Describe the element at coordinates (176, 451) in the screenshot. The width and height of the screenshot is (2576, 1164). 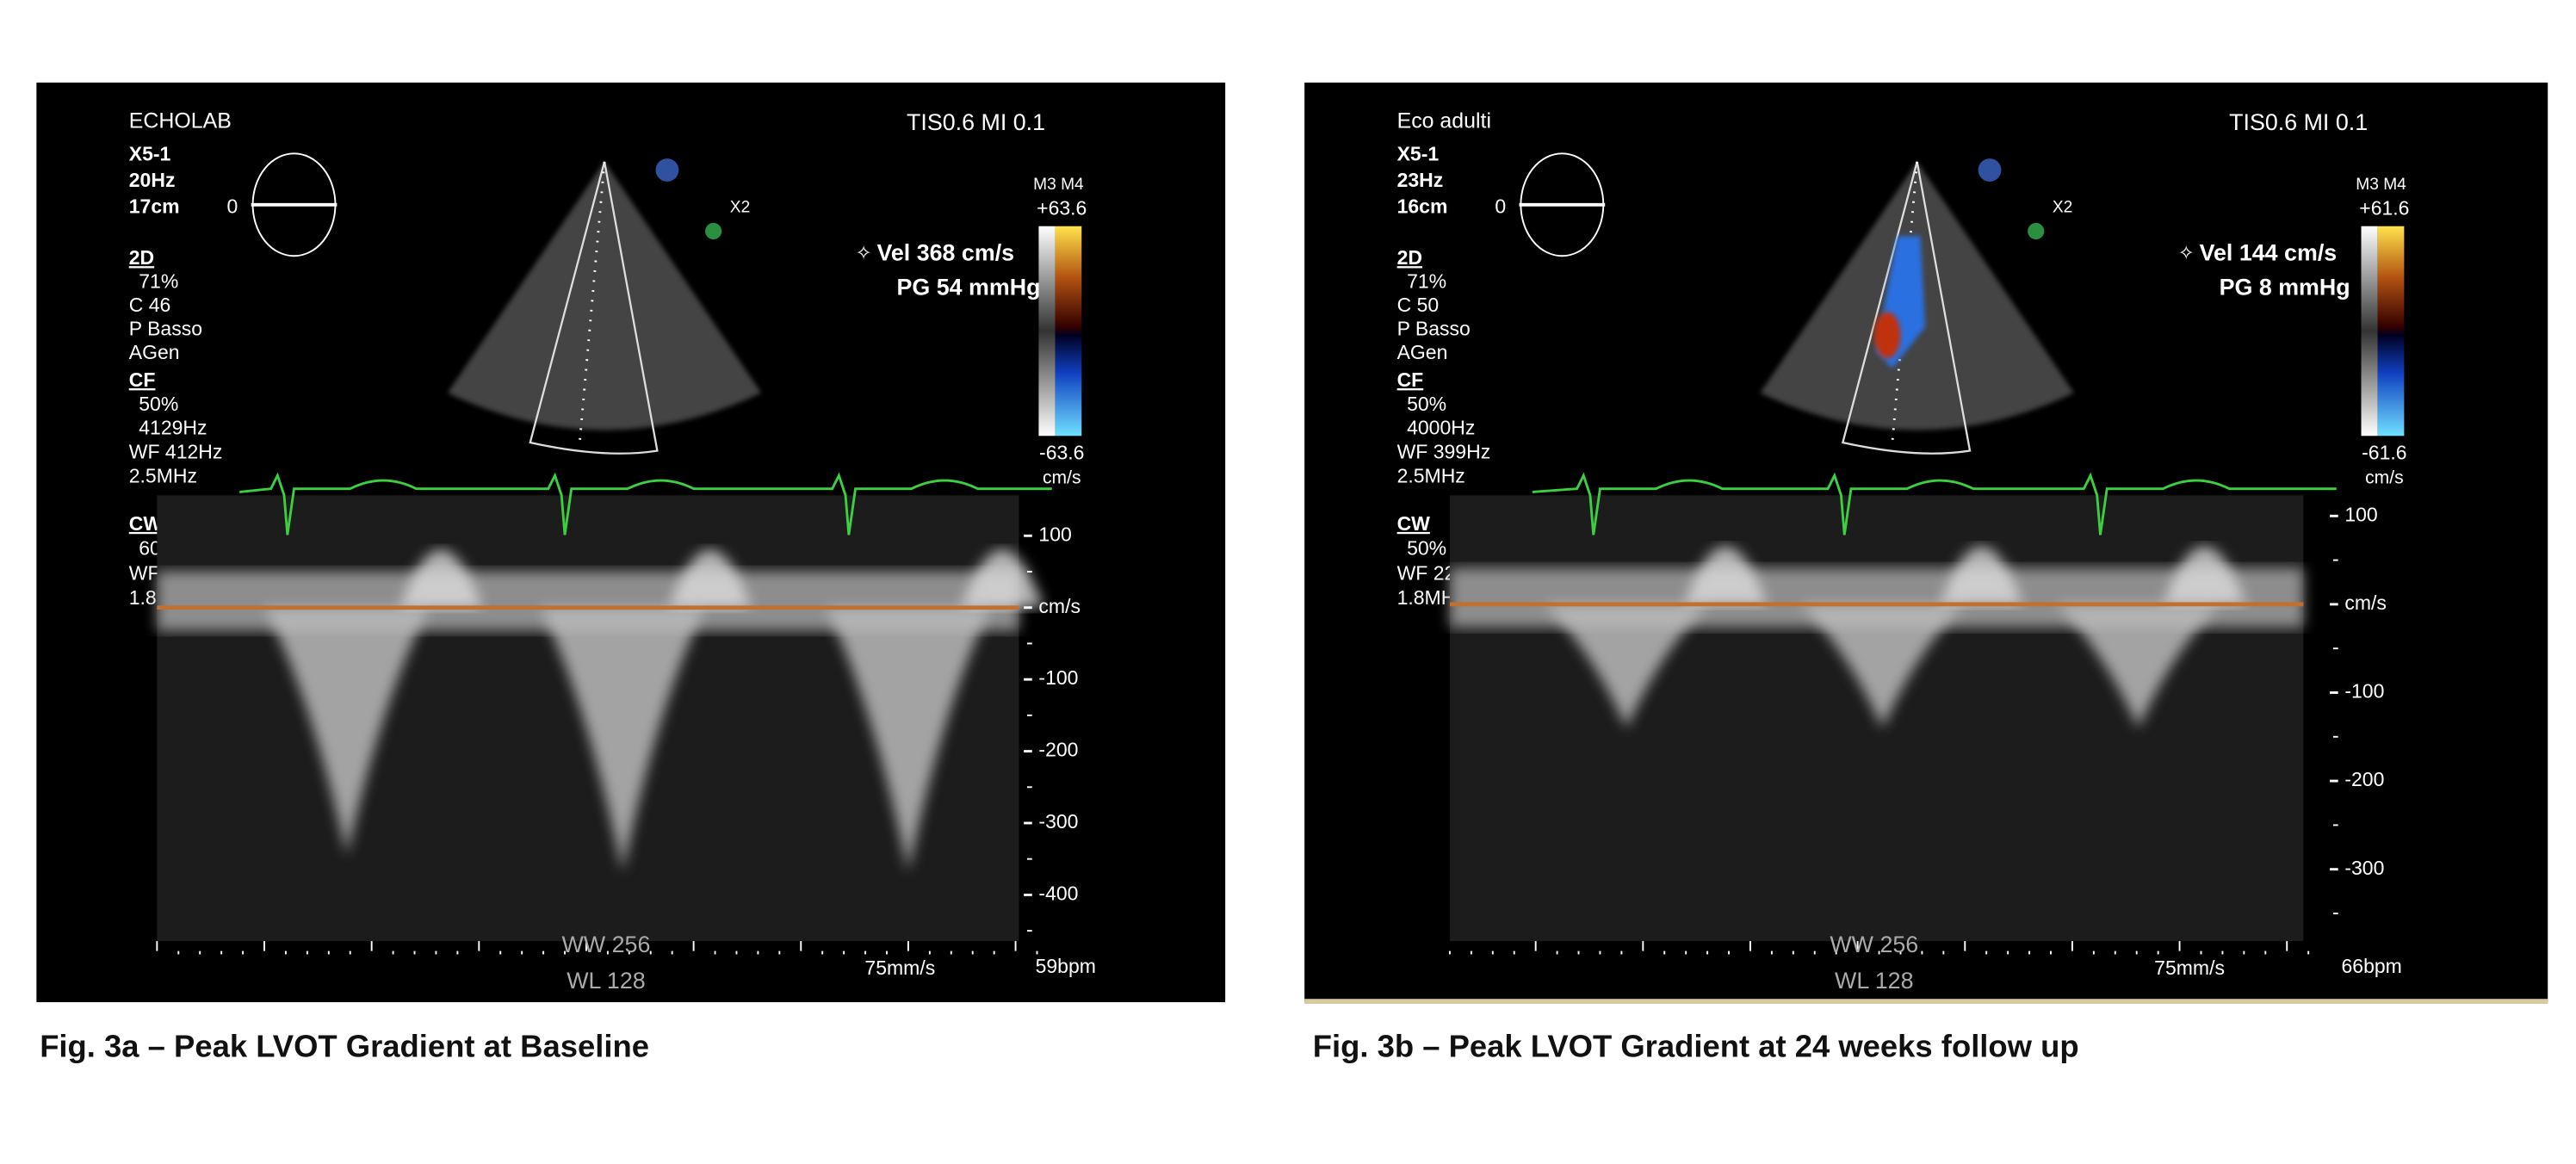
I see `settings-line: WF 412Hz` at that location.